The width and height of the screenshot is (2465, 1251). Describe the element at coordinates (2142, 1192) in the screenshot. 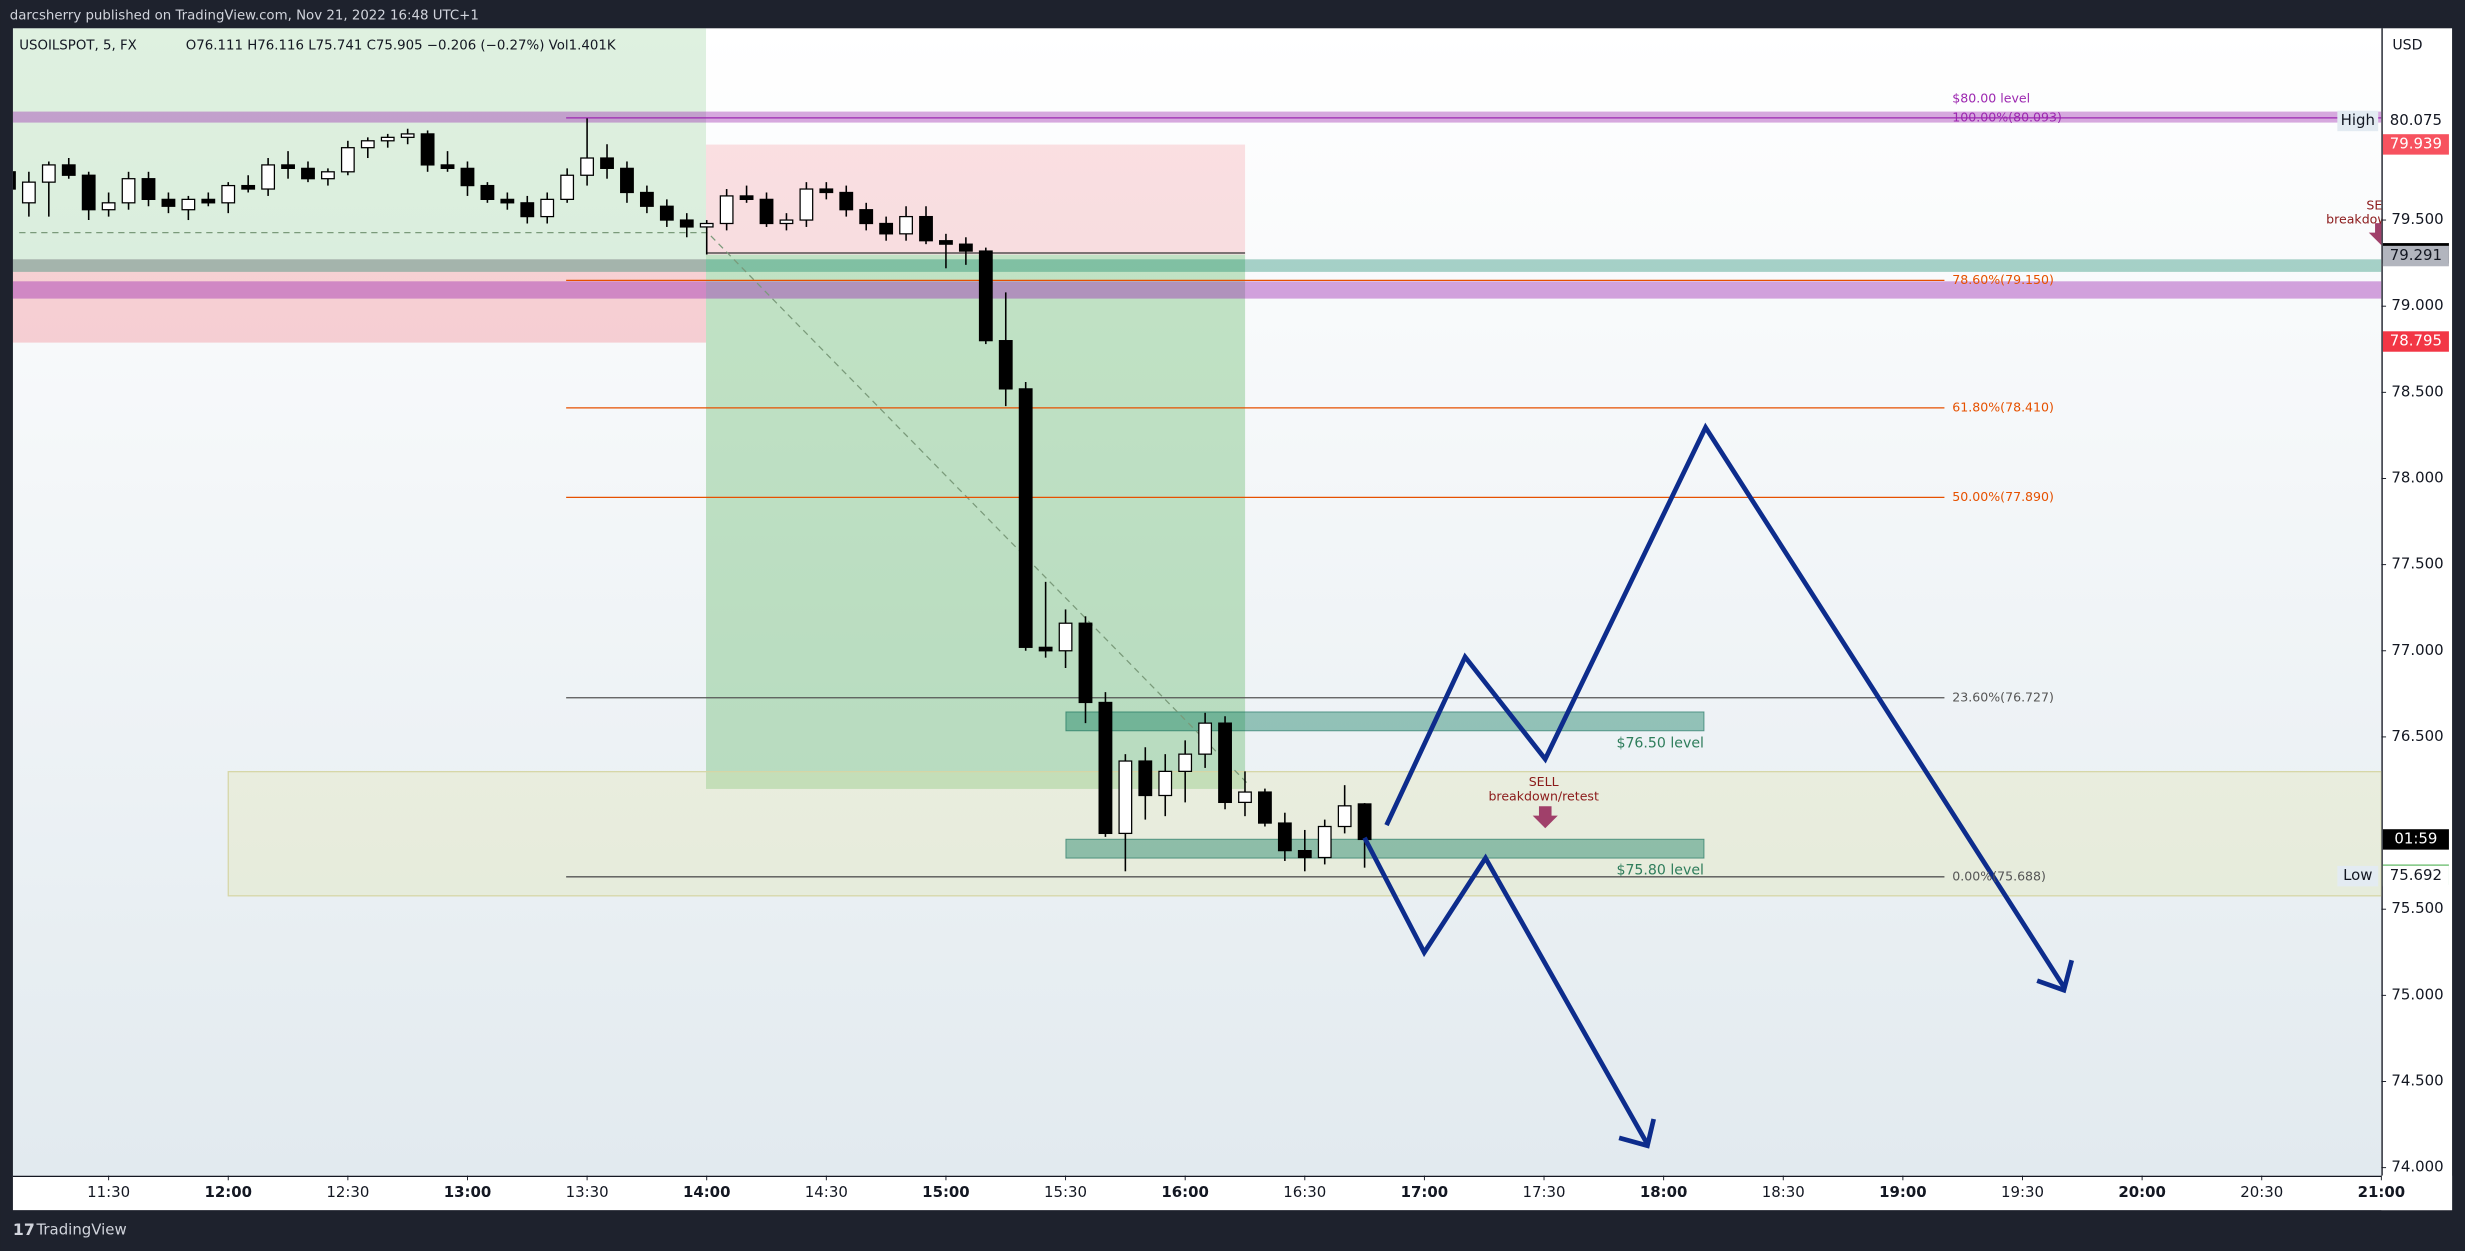

I see `x-tick-label: 20:00` at that location.